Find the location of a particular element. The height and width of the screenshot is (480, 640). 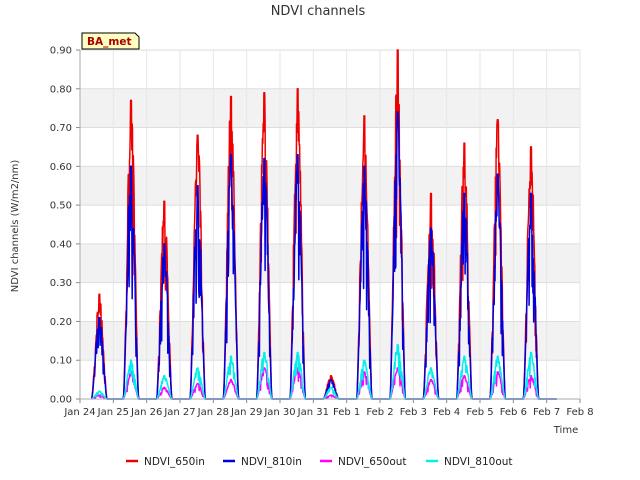

y-tick-label: 0.20 is located at coordinates (61, 322).